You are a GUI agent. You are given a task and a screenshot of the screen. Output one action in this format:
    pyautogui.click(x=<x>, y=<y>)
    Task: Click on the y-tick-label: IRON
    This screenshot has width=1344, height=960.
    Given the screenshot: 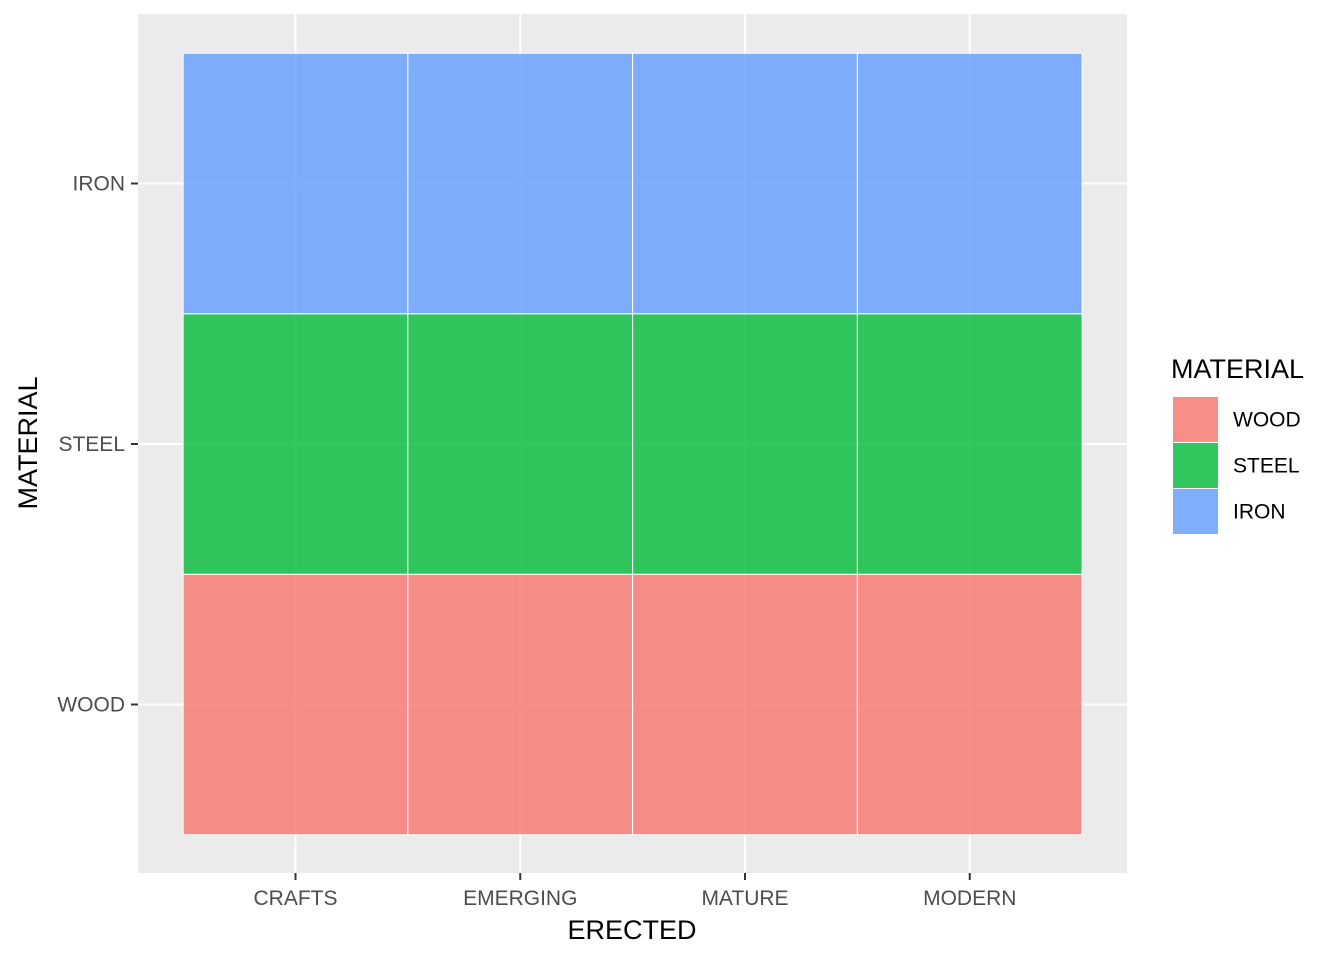 What is the action you would take?
    pyautogui.click(x=99, y=184)
    